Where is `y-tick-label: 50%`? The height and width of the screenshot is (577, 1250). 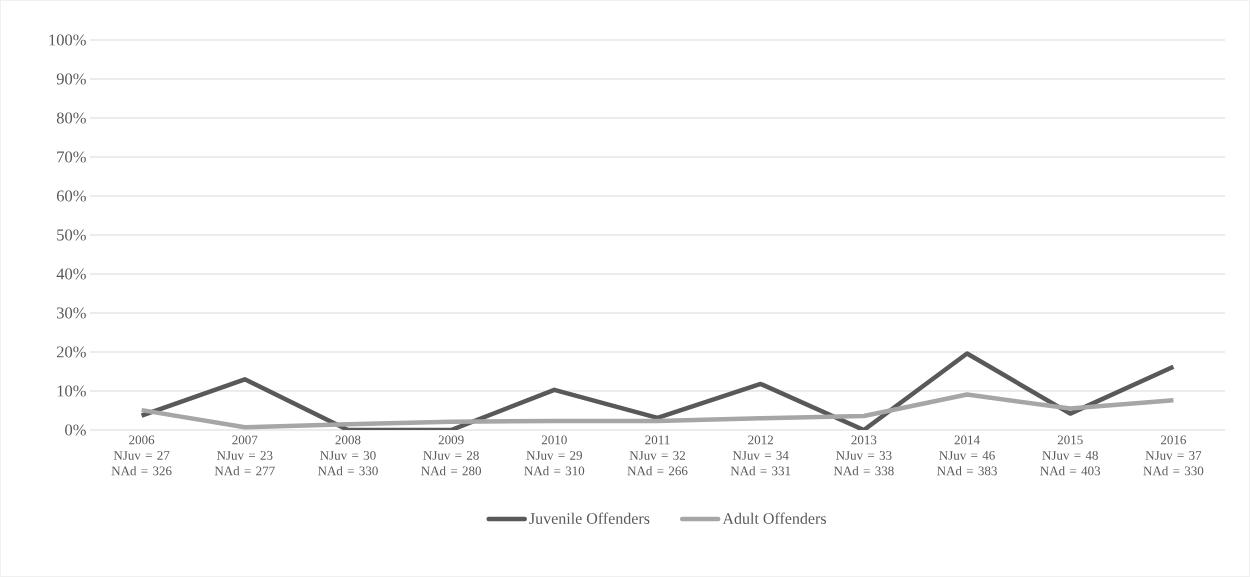 y-tick-label: 50% is located at coordinates (71, 235).